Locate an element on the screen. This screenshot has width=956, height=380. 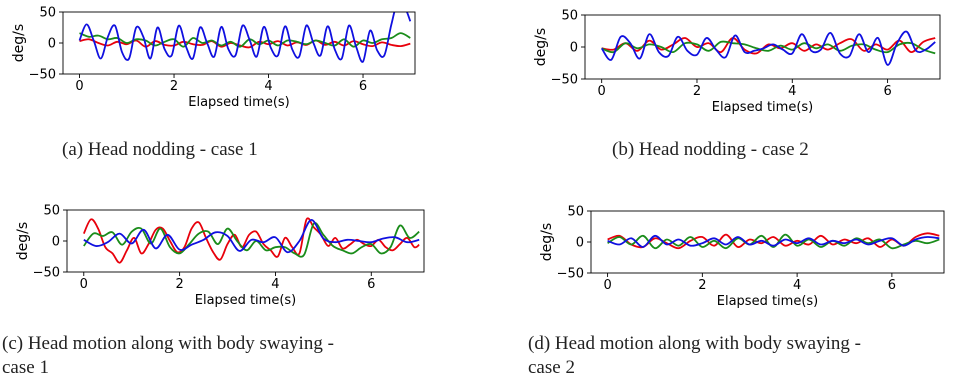
chart-panel-a: 0 2 4 6 −50 0 50 Elapsed time(s) deg/s is located at coordinates (220, 55).